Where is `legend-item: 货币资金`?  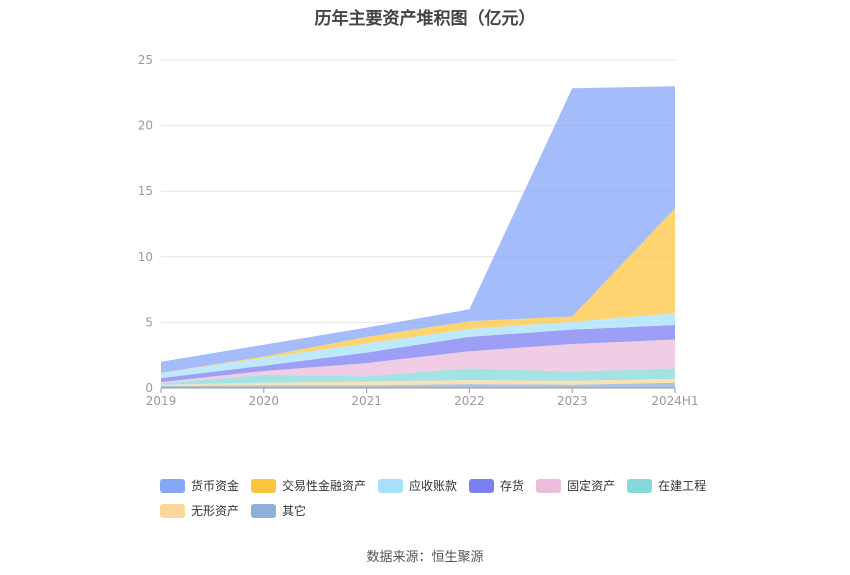
legend-item: 货币资金 is located at coordinates (199, 485).